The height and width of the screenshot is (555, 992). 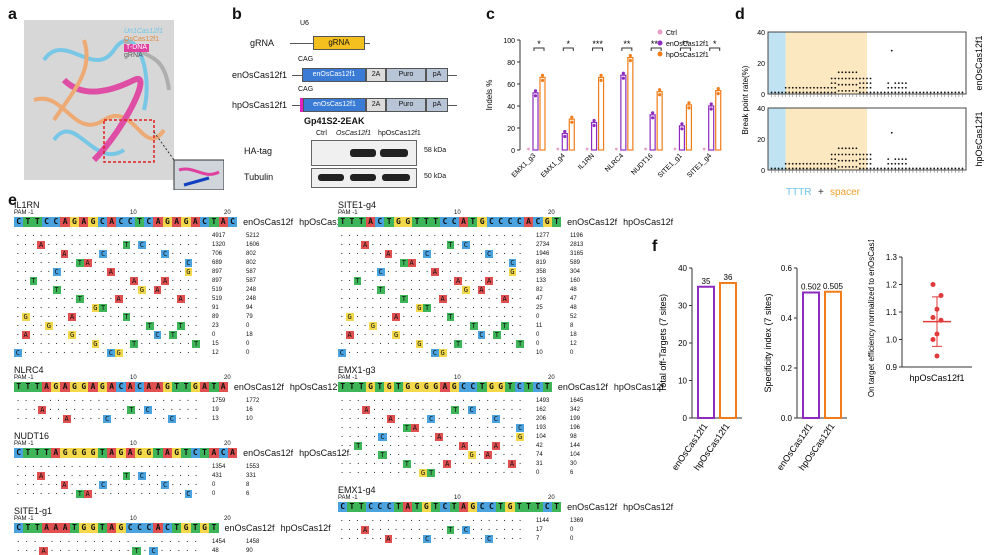 I want to click on count-hp: 1606, so click(x=253, y=244).